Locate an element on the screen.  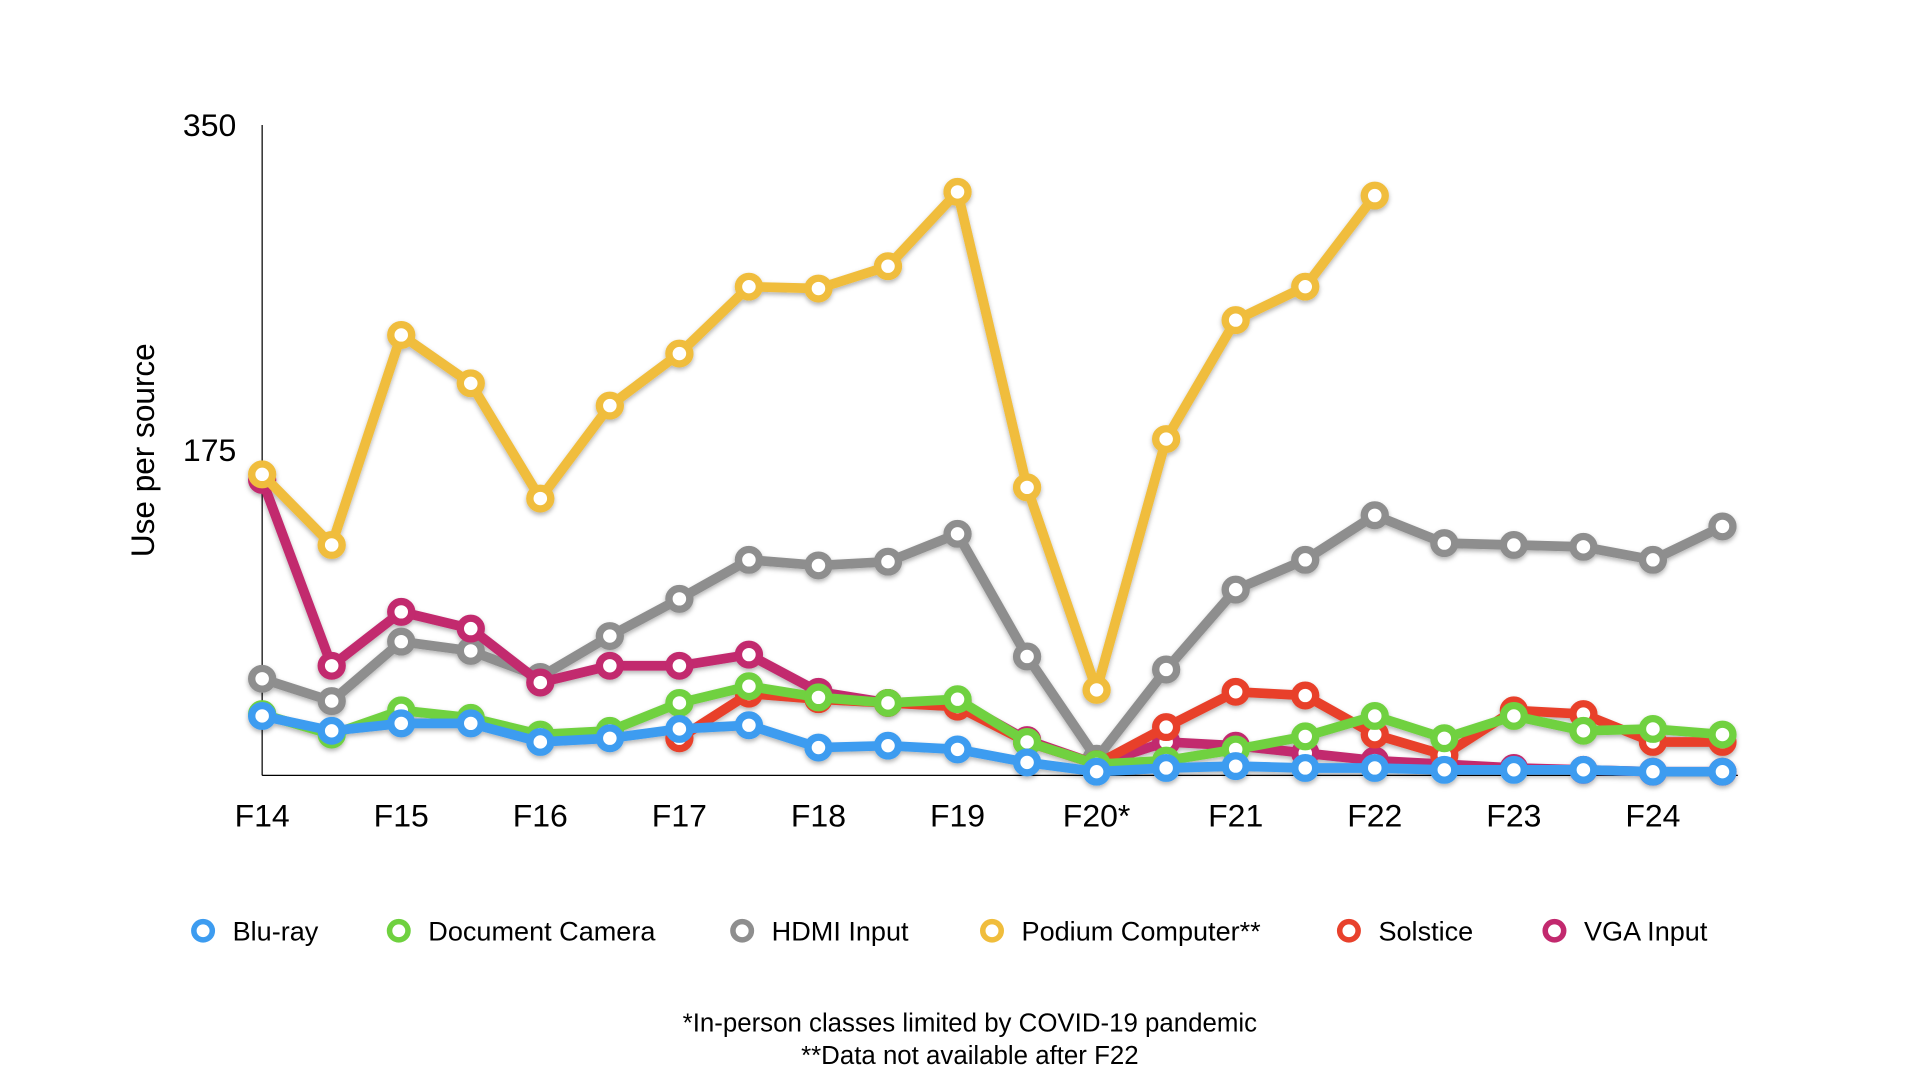
x-tick-label: F18 is located at coordinates (818, 816).